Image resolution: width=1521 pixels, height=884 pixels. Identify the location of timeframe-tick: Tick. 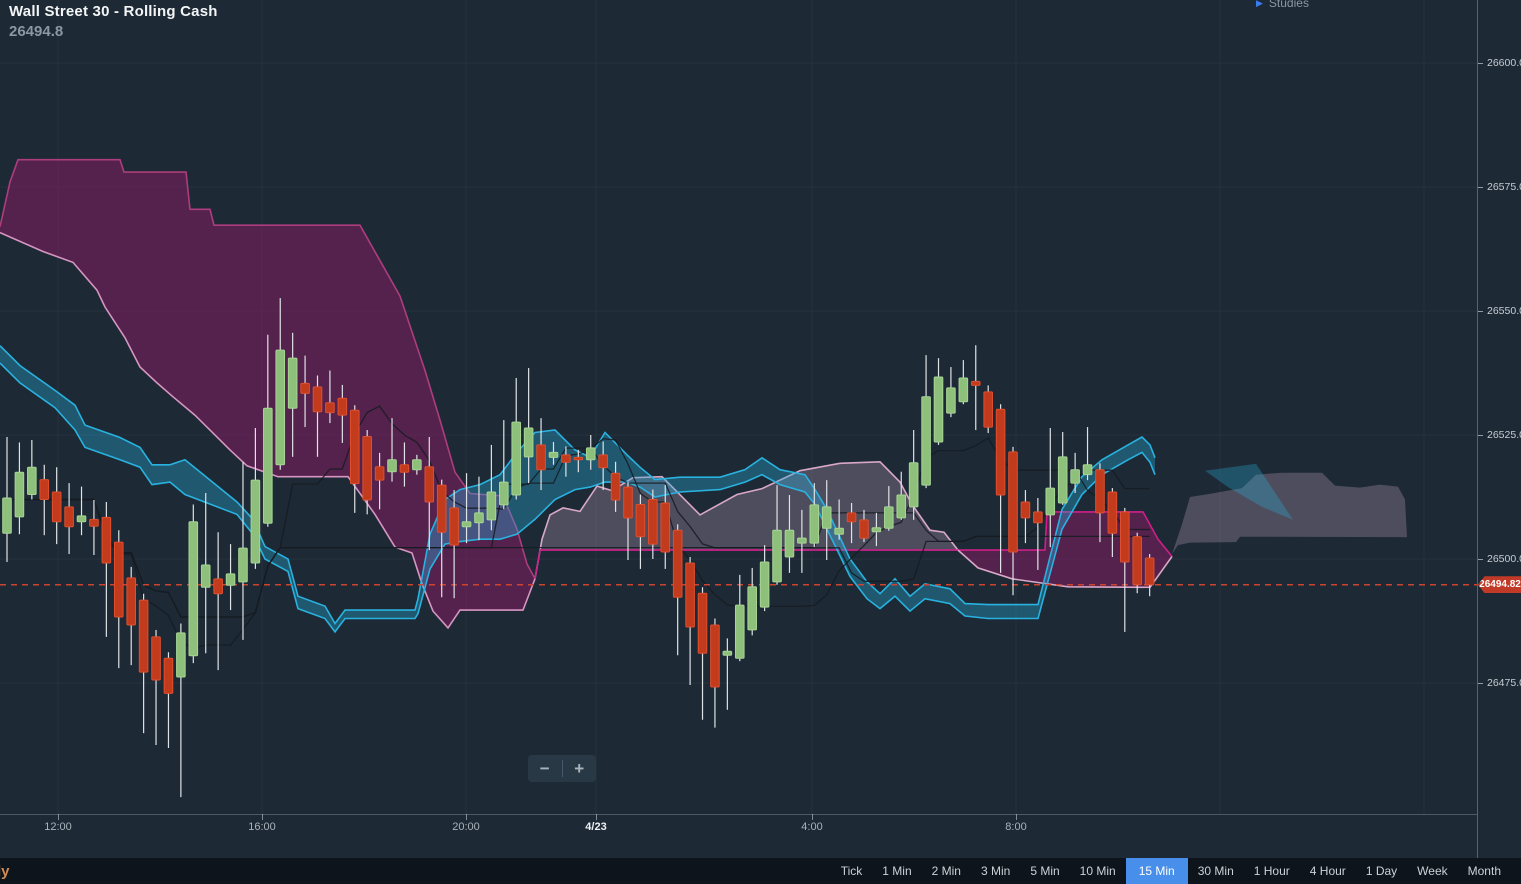
(851, 871).